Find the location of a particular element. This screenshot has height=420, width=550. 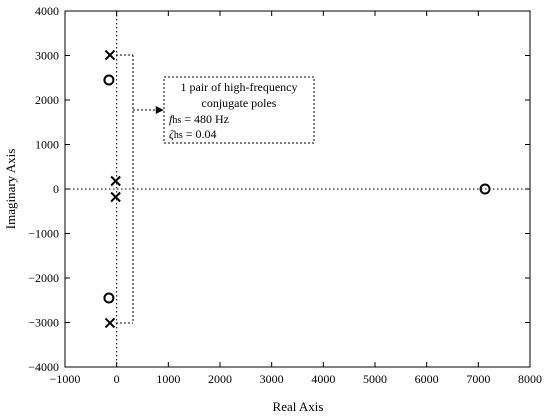

y-axis-title: Imaginary Axis is located at coordinates (10, 189).